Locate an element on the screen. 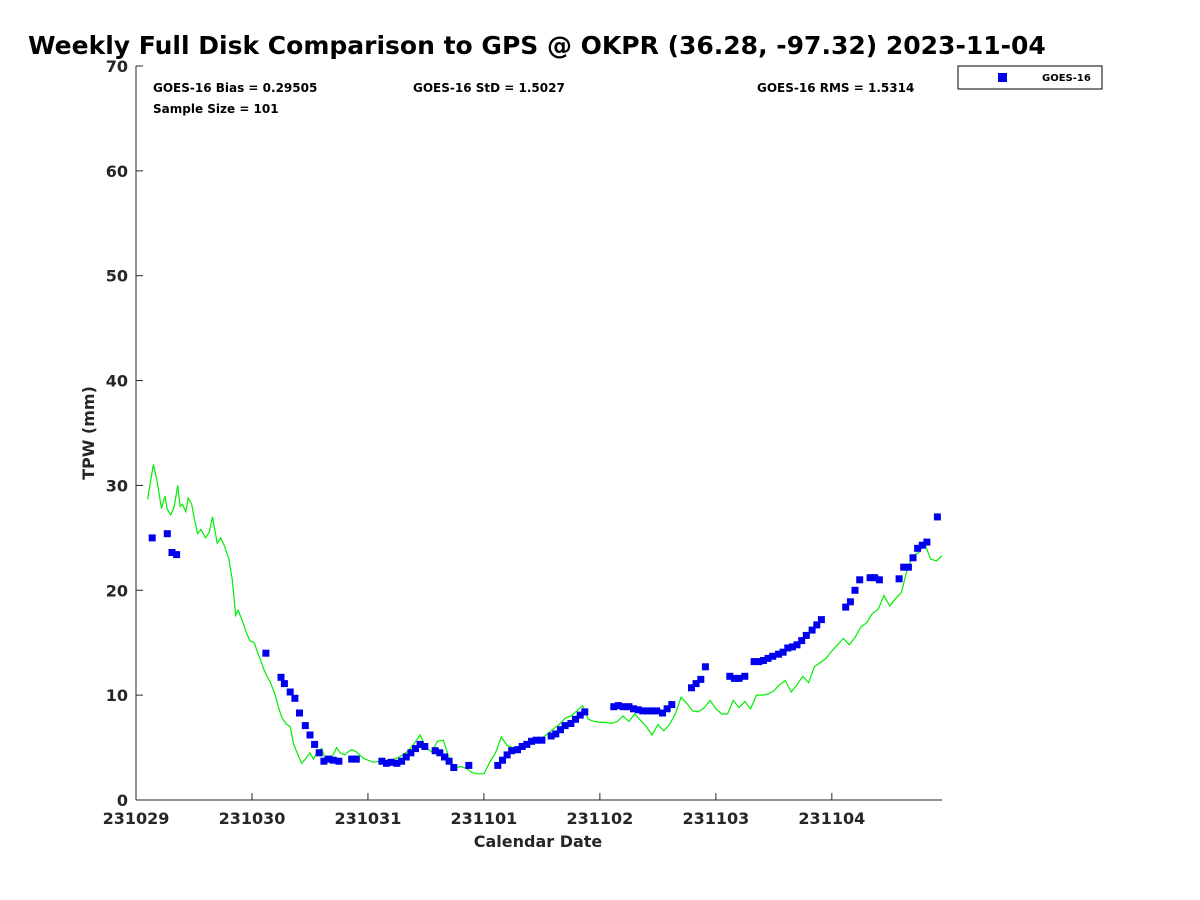 This screenshot has width=1200, height=900. legend: GOES-16 is located at coordinates (1030, 77).